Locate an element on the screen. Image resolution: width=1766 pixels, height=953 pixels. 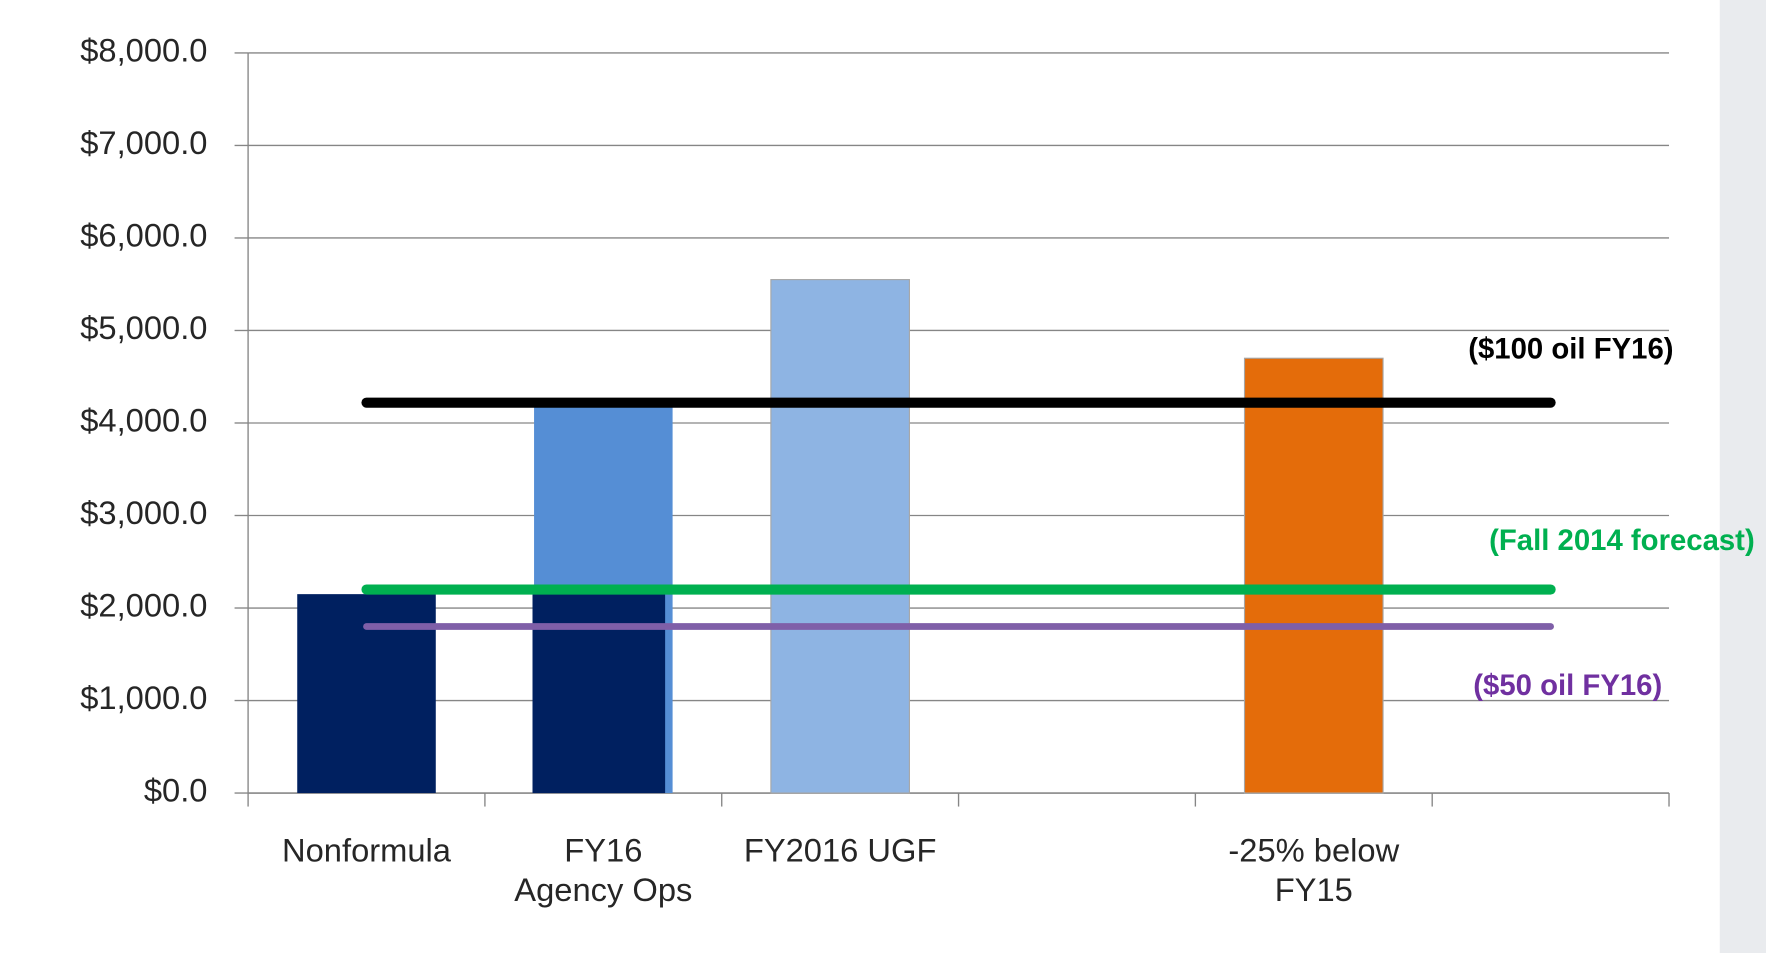
x-tick-label: FY2016 UGF is located at coordinates (840, 850).